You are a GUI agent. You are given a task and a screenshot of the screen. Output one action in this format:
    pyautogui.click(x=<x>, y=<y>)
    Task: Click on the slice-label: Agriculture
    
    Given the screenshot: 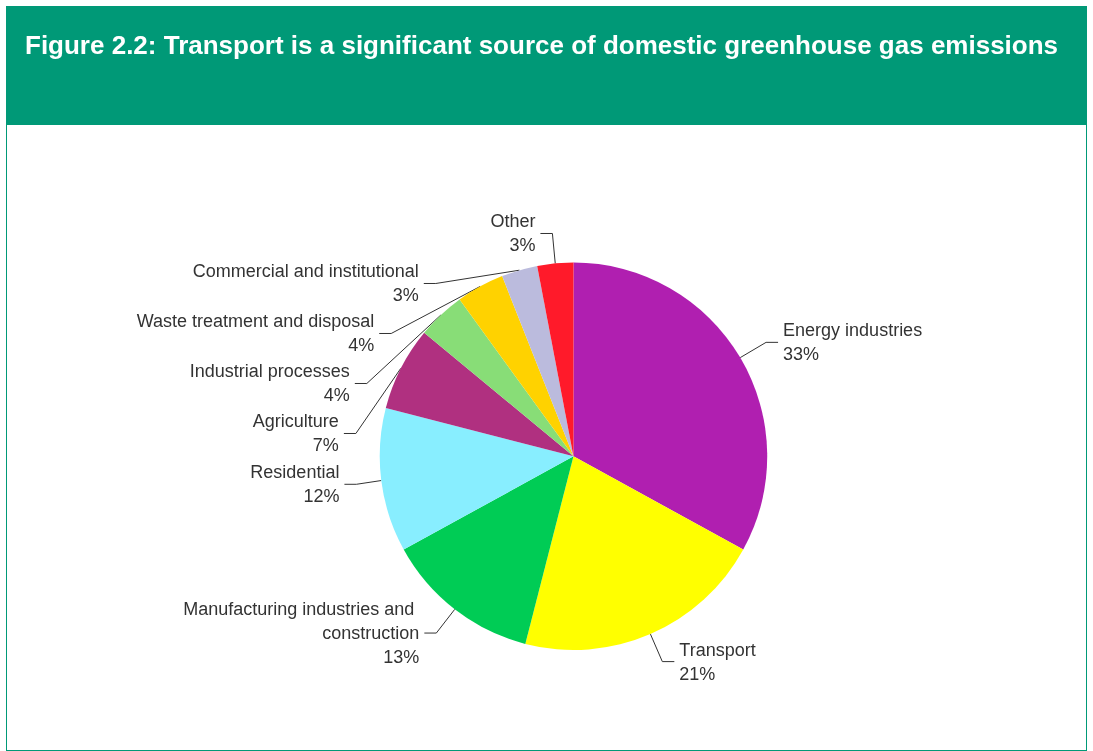 What is the action you would take?
    pyautogui.click(x=295, y=421)
    